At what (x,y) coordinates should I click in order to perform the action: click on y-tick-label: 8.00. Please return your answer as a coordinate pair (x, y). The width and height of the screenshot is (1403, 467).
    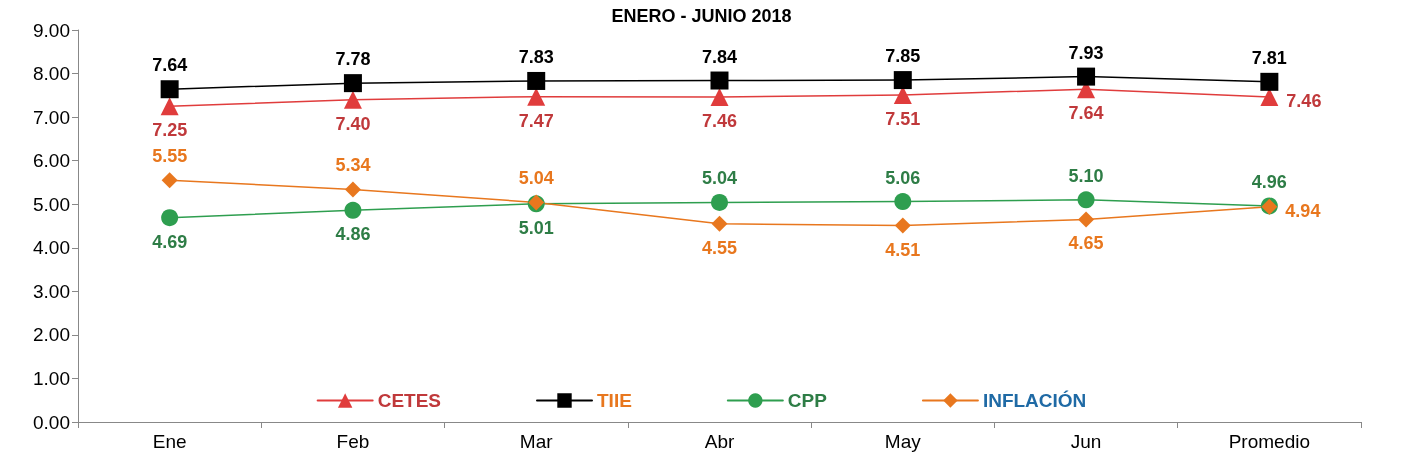
    Looking at the image, I should click on (51, 74).